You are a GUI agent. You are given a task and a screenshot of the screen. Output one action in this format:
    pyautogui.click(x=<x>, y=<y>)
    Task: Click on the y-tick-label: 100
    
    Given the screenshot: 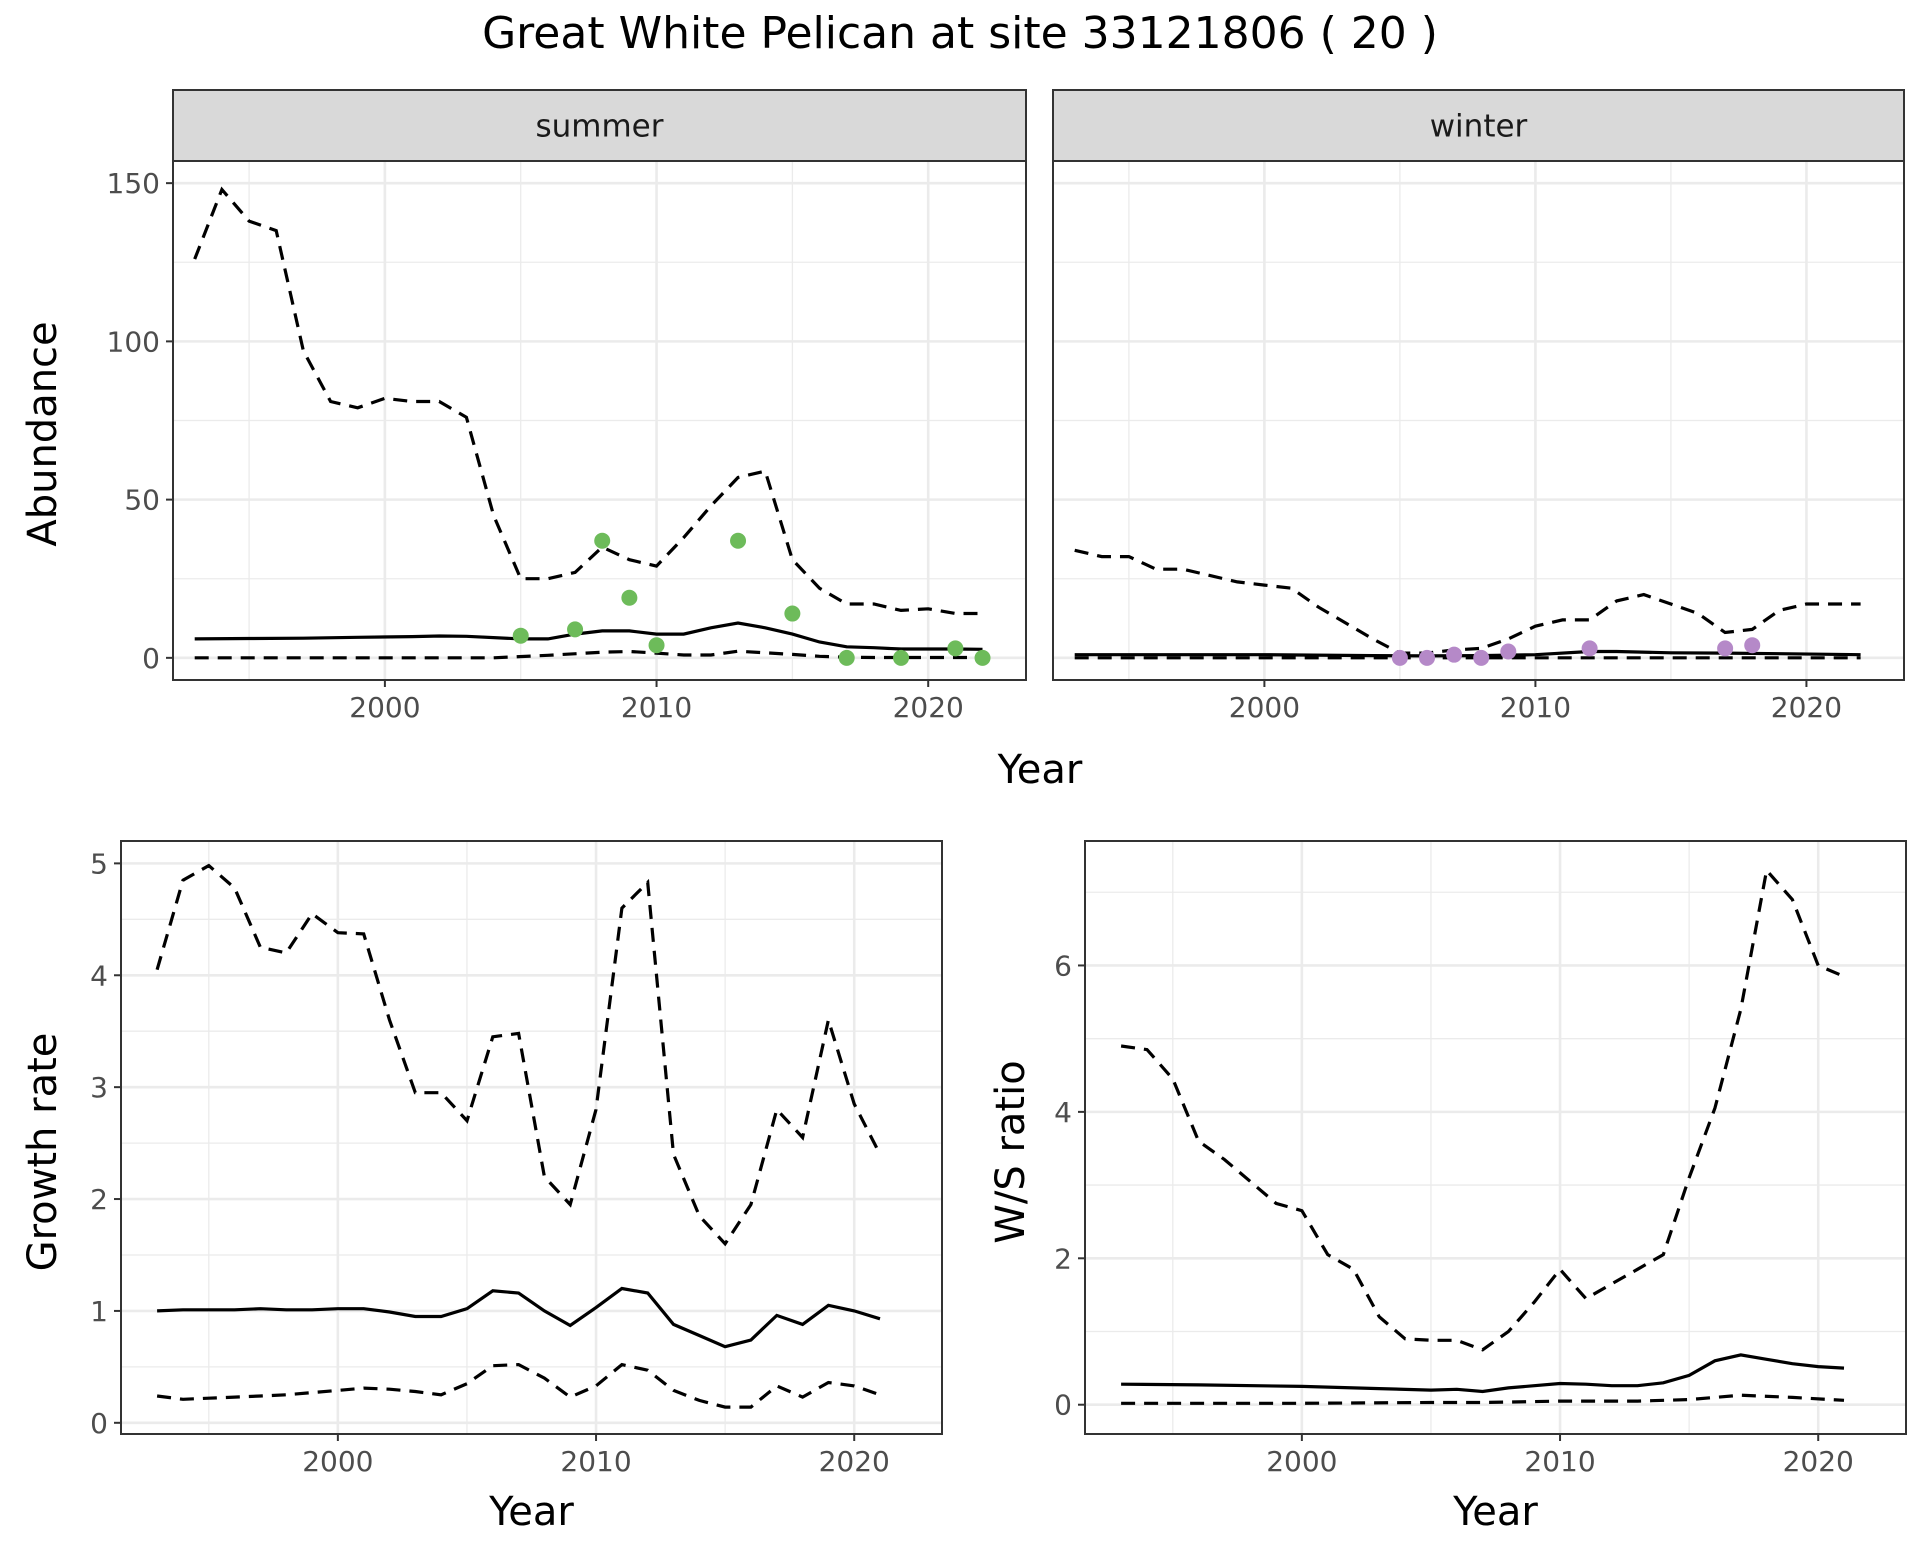 What is the action you would take?
    pyautogui.click(x=133, y=341)
    